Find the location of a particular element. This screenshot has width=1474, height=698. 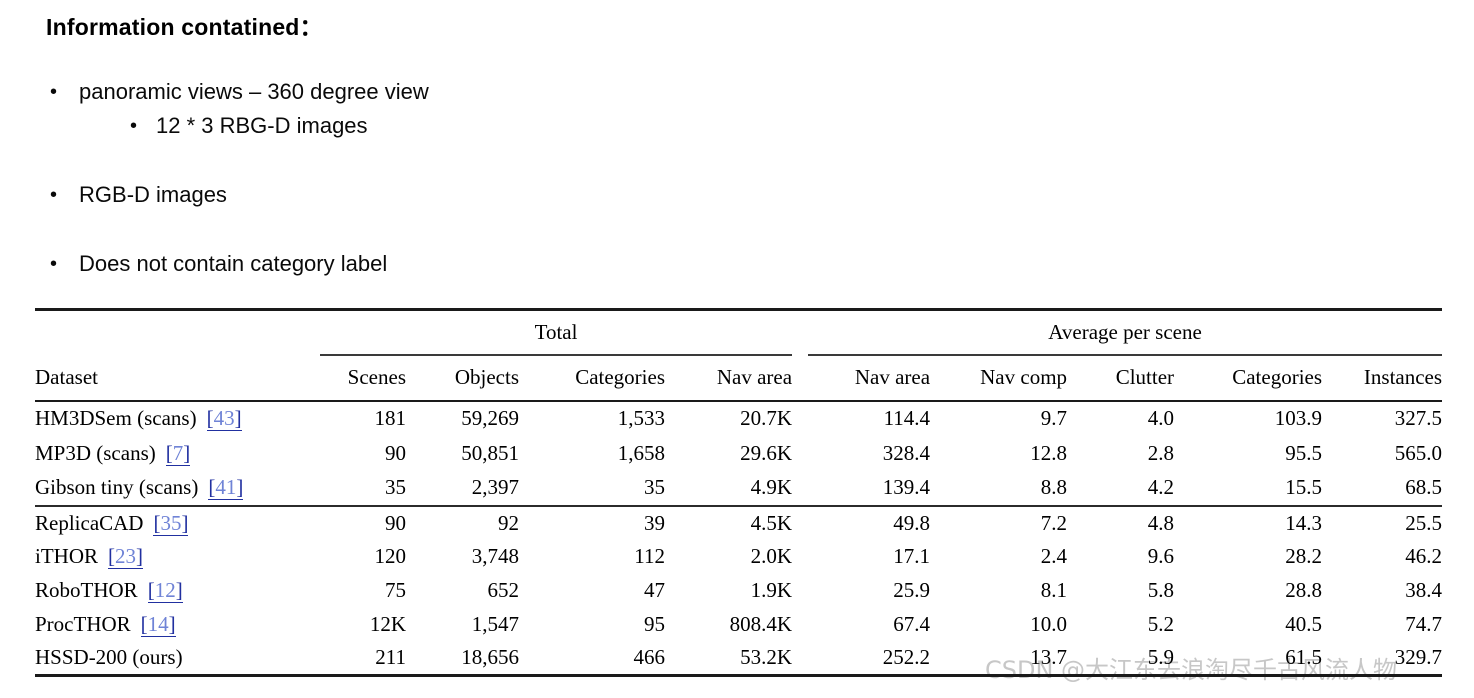

numeric-cell: 25.9 is located at coordinates (912, 590).